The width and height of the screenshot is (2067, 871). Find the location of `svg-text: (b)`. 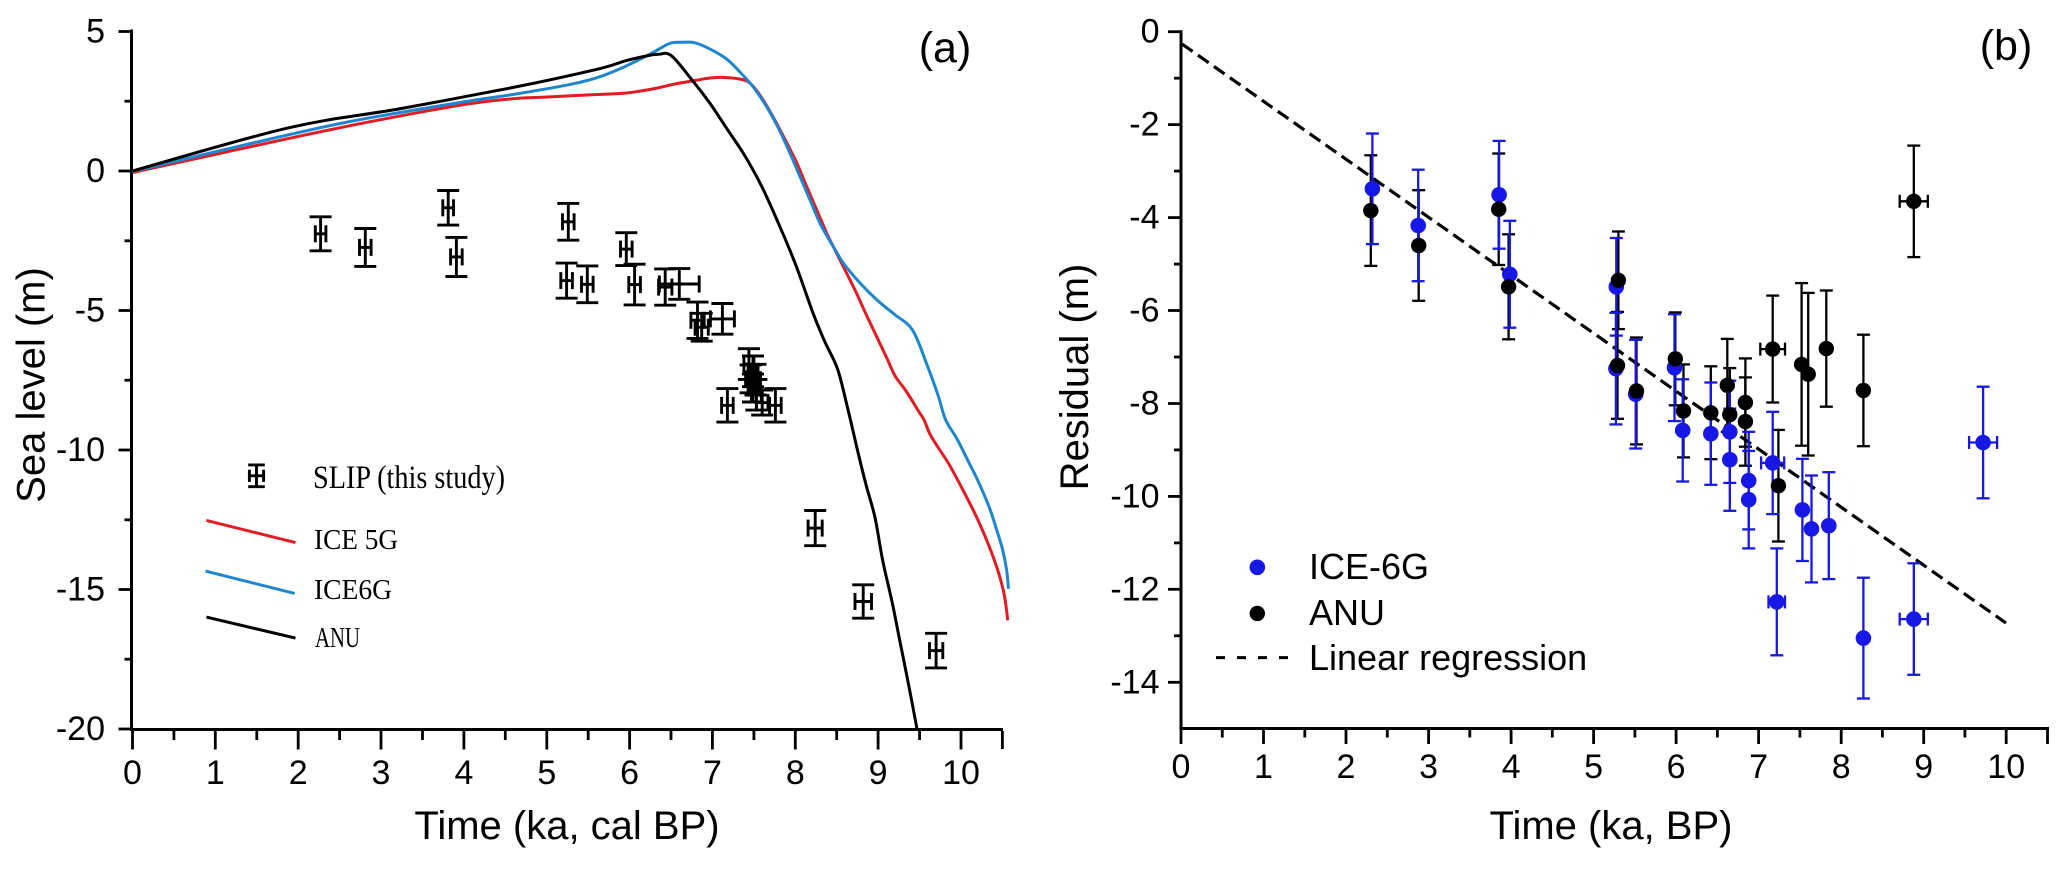

svg-text: (b) is located at coordinates (2006, 46).